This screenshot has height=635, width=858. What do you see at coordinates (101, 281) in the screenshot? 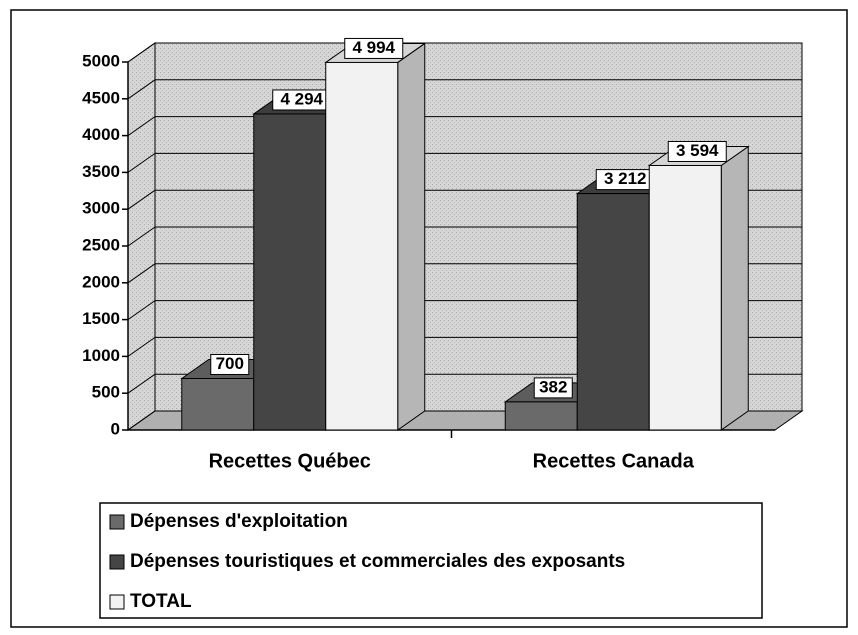
I see `y-tick-label: 2000` at bounding box center [101, 281].